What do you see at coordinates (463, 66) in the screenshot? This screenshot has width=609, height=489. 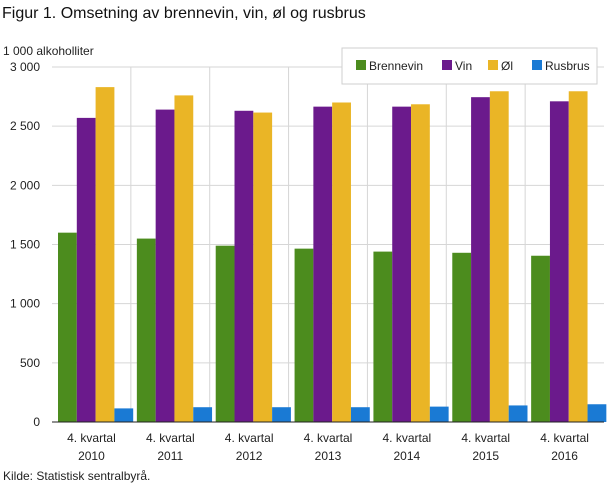 I see `legend-label: Vin` at bounding box center [463, 66].